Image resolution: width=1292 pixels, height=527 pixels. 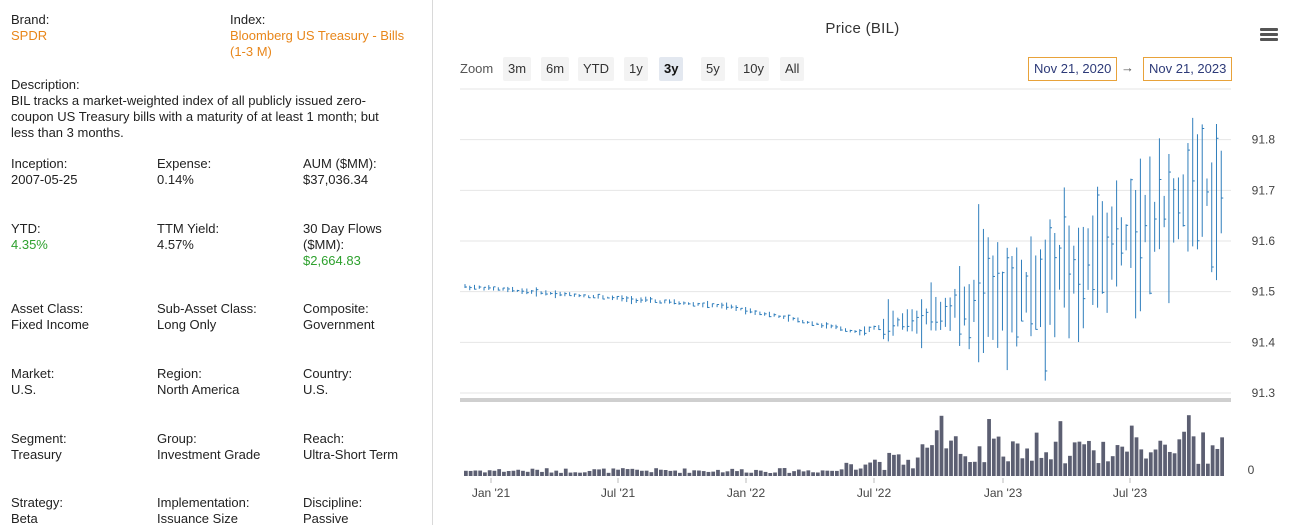 I want to click on sub-asset-class-value: Long Only, so click(x=187, y=324).